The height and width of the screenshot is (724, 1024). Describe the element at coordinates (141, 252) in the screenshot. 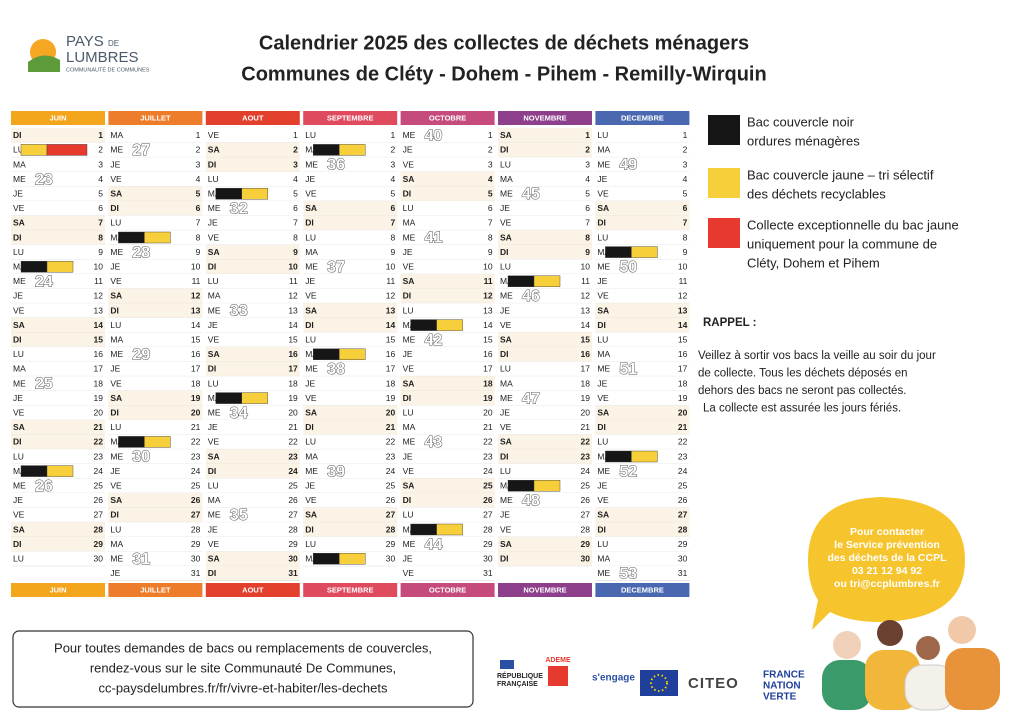

I see `week-number: 28` at that location.